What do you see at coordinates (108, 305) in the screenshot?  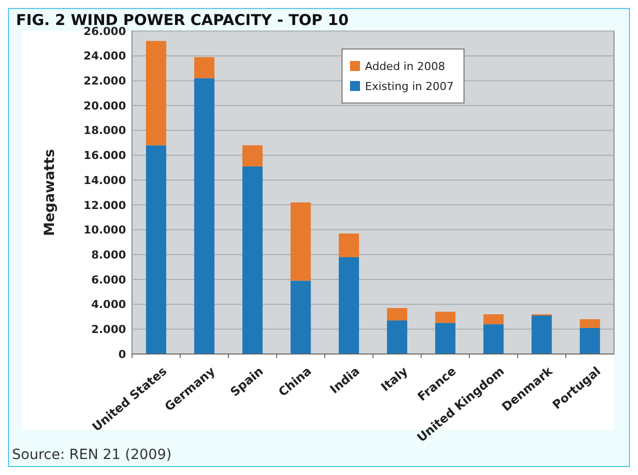 I see `y-tick-label: 4.000` at bounding box center [108, 305].